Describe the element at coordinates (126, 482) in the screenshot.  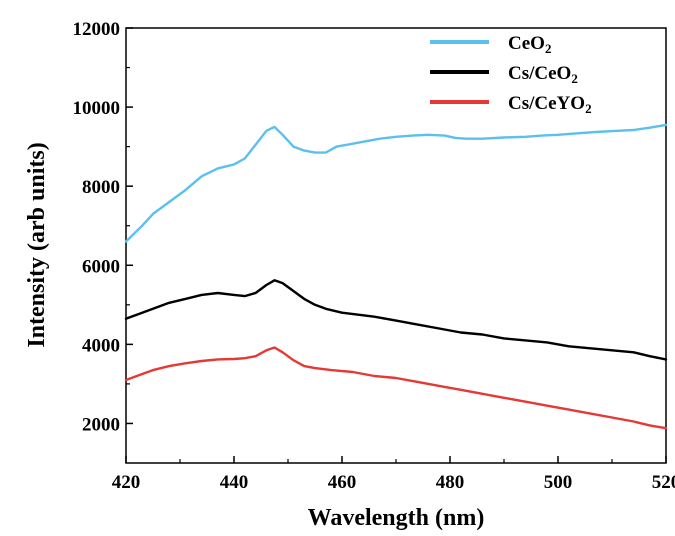
I see `x-tick-label: 420` at that location.